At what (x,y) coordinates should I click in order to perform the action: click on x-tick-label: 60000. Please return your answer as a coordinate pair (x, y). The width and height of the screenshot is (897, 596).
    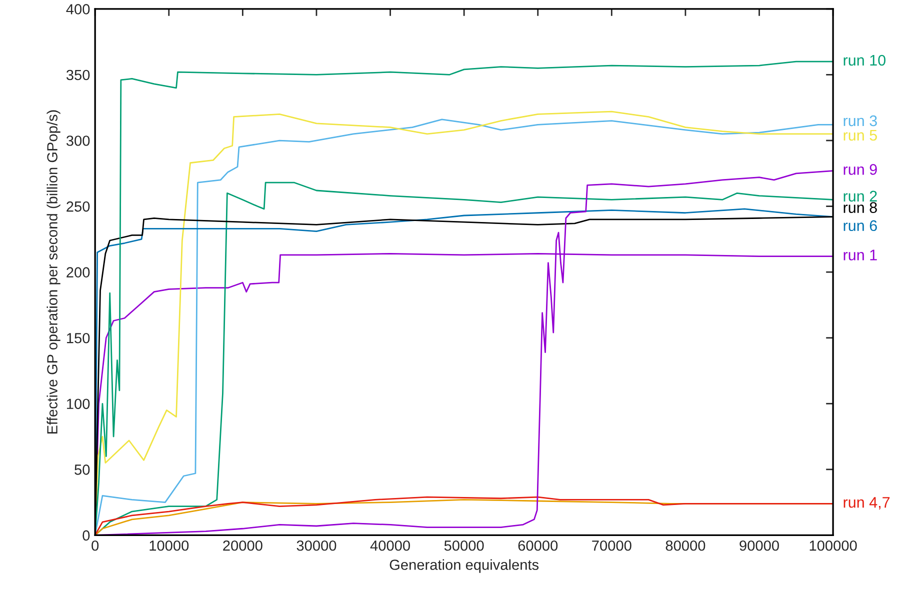
    Looking at the image, I should click on (538, 545).